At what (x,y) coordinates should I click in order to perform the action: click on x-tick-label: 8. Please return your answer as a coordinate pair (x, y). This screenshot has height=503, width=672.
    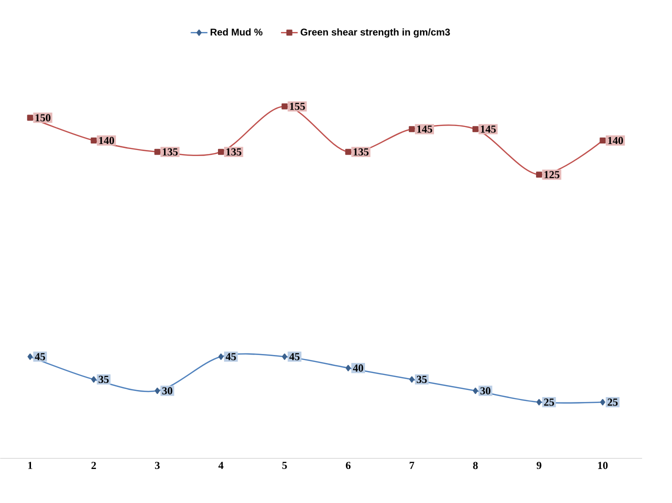
    Looking at the image, I should click on (475, 466).